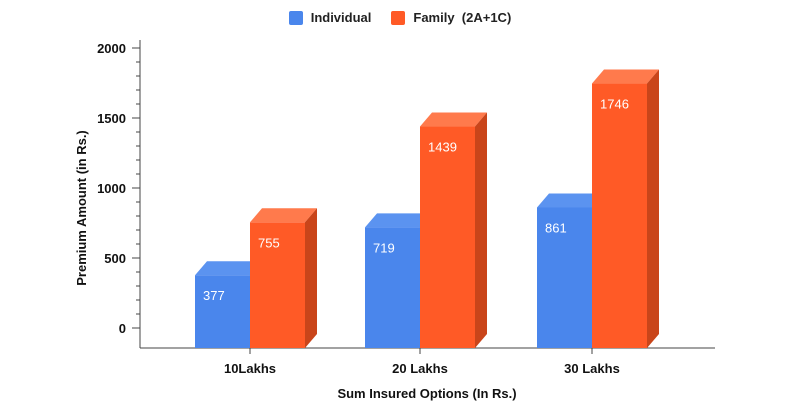 This screenshot has height=410, width=800. I want to click on x-axis-title: Sum Insured Options (In Rs.), so click(426, 393).